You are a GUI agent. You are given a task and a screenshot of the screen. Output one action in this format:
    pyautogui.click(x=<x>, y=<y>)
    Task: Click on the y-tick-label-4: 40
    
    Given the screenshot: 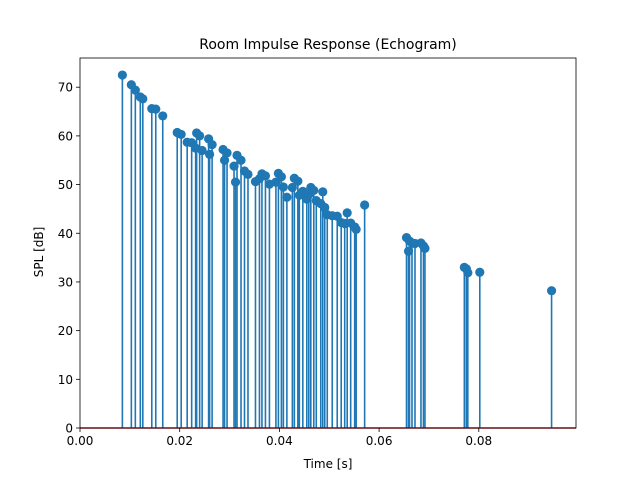 What is the action you would take?
    pyautogui.click(x=65, y=234)
    